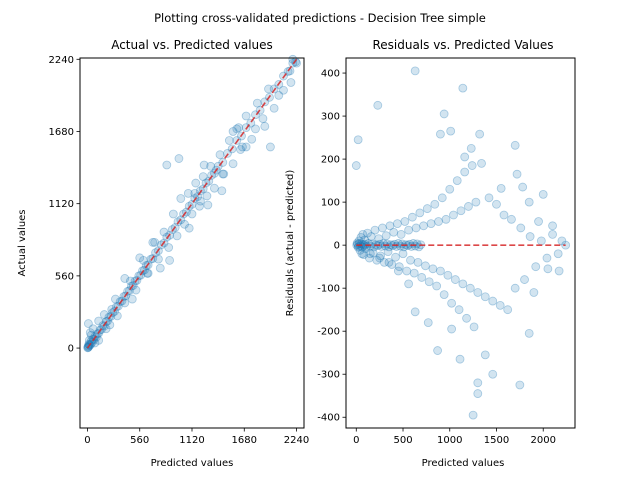  What do you see at coordinates (22, 242) in the screenshot?
I see `actual-vs-predicted-ylabel: Actual values` at bounding box center [22, 242].